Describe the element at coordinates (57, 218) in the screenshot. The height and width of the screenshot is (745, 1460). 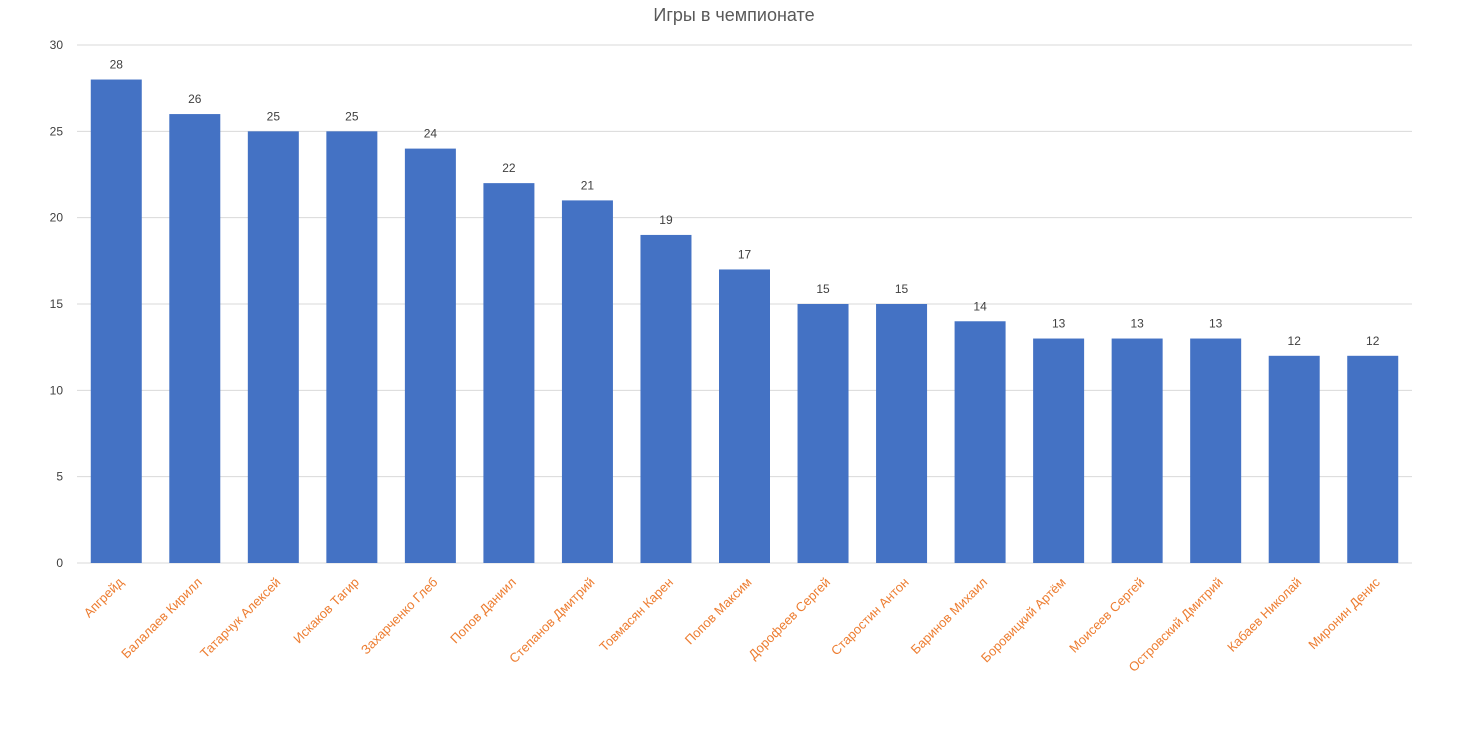
I see `y-tick-label: 20` at that location.